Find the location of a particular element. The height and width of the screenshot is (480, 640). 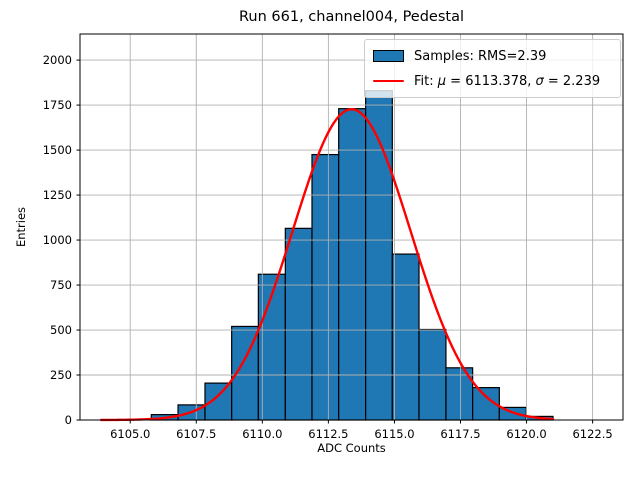

legend-samples-label: Samples: RMS=2.39 is located at coordinates (480, 56).